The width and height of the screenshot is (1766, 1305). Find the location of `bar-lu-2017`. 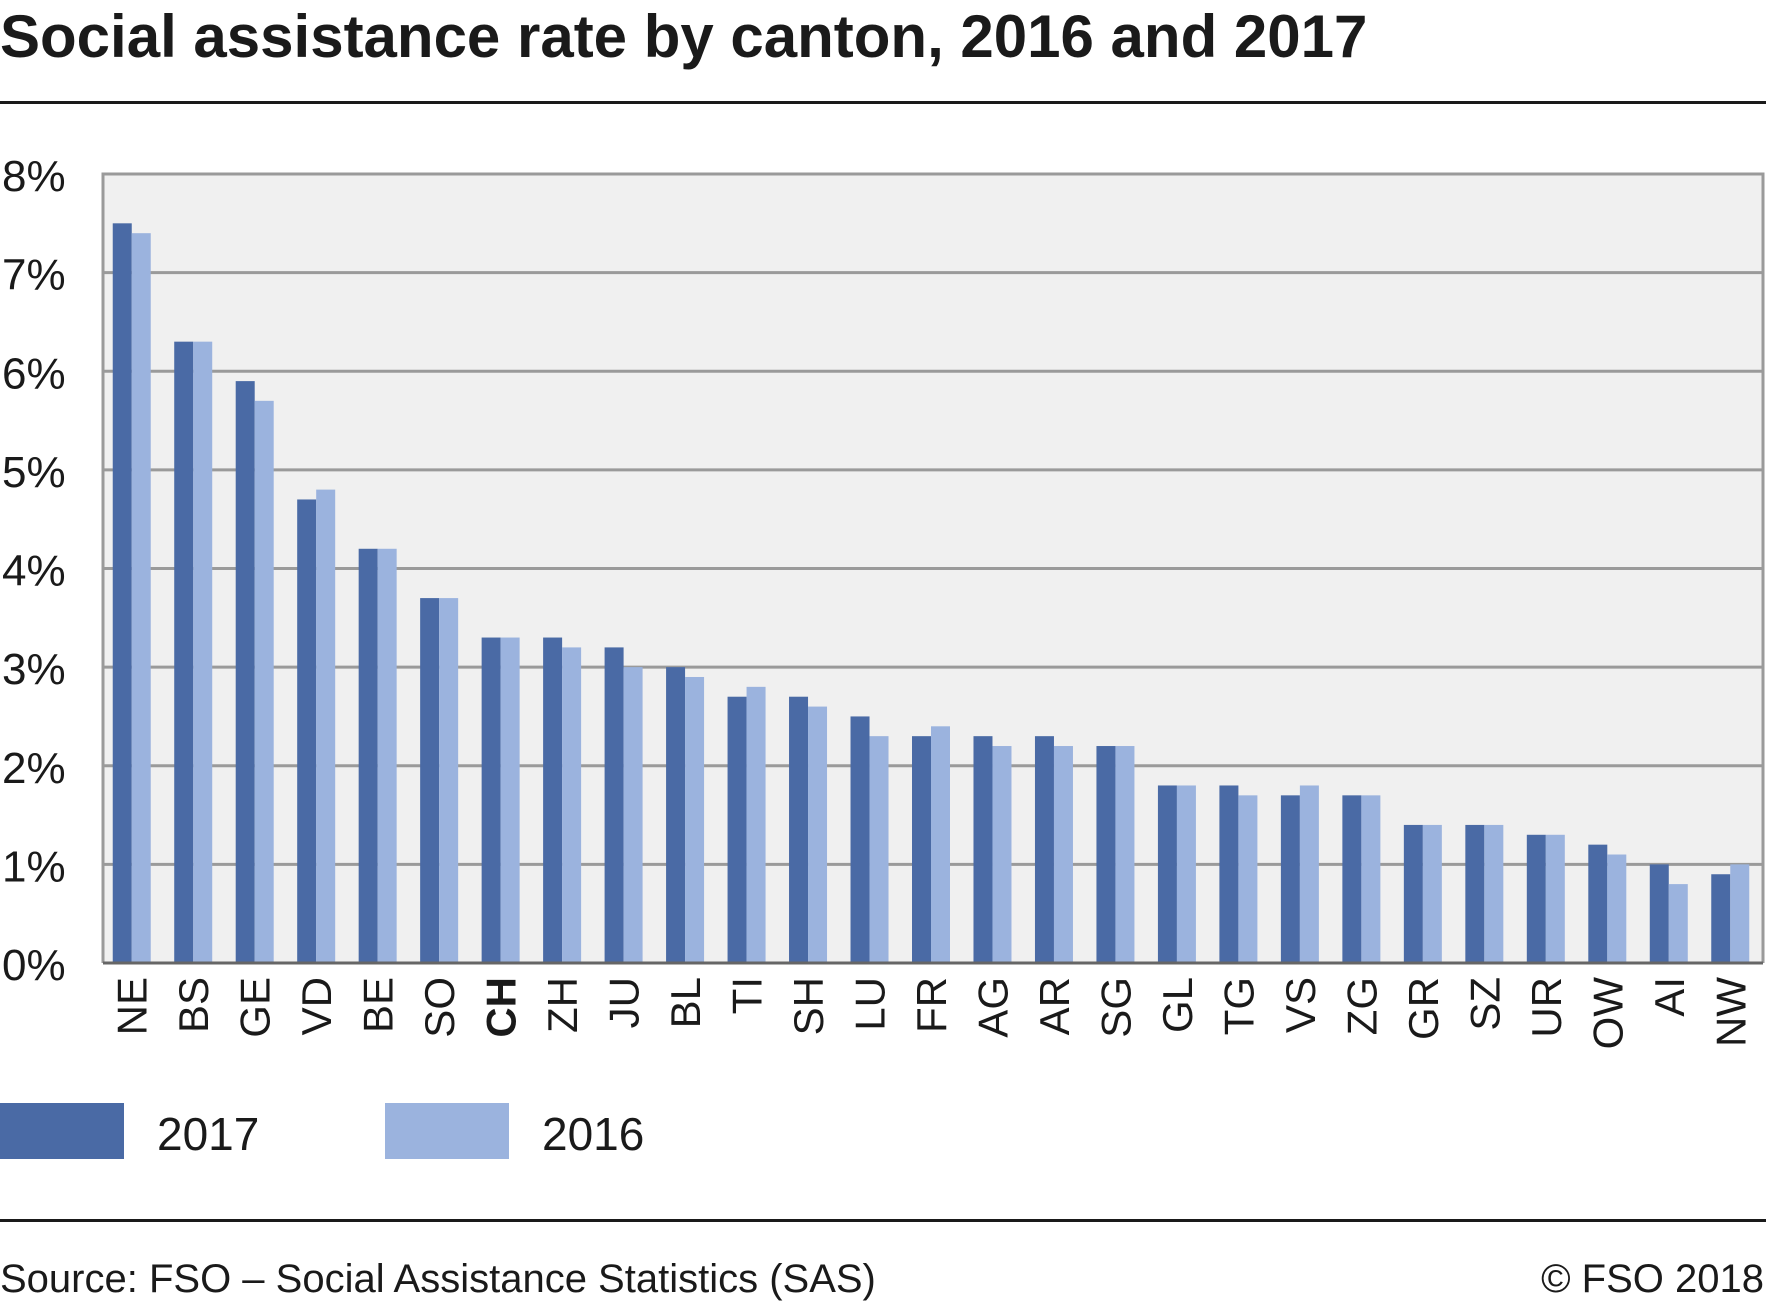

bar-lu-2017 is located at coordinates (860, 839).